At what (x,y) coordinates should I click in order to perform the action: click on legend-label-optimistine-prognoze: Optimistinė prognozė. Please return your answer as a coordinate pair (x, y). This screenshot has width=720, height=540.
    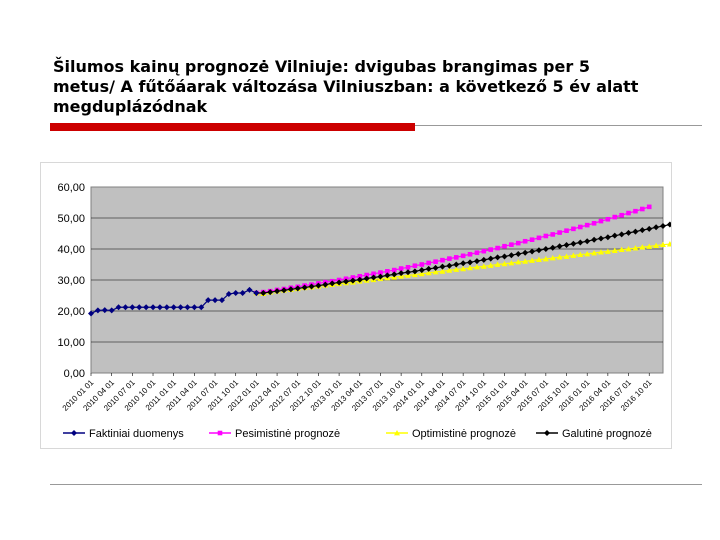
    Looking at the image, I should click on (464, 434).